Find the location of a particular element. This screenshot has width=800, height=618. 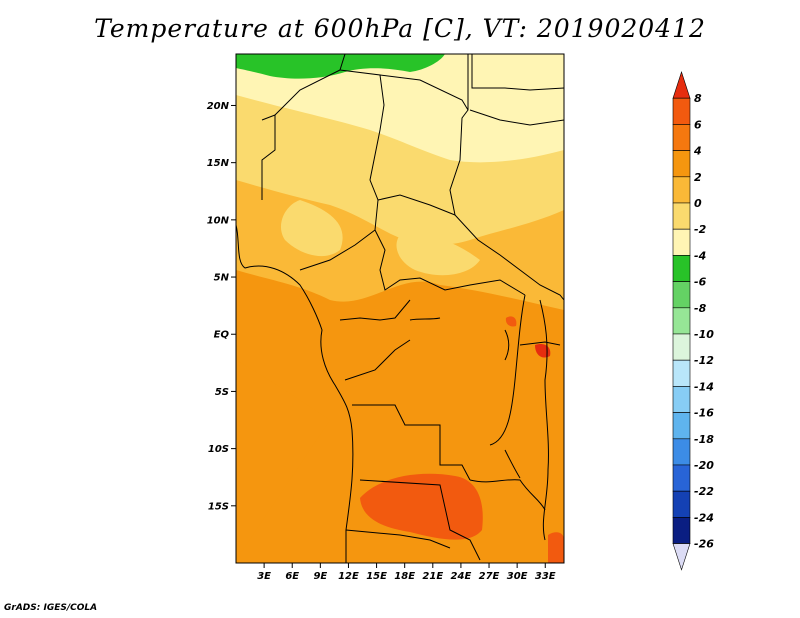

colorbar-label: -24 is located at coordinates (704, 517).